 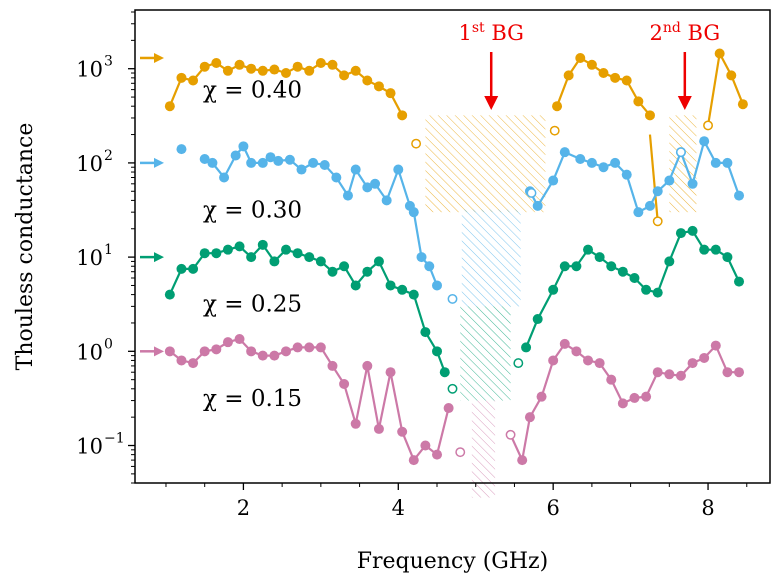 What do you see at coordinates (25, 247) in the screenshot?
I see `y-axis-label: Thouless conductance` at bounding box center [25, 247].